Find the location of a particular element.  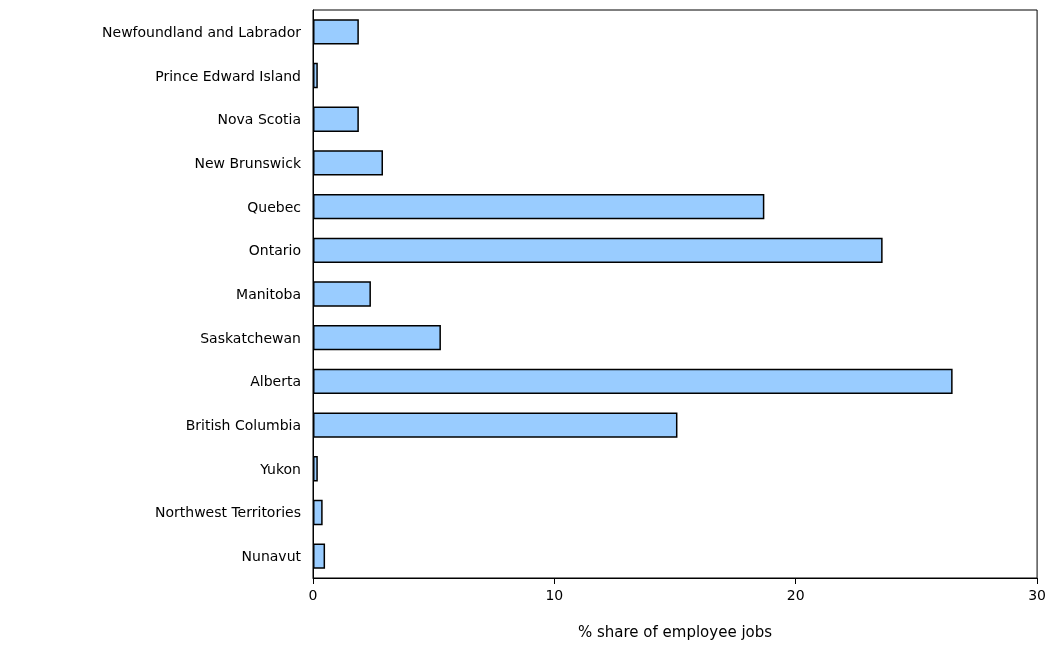

x-axis-title: % share of employee jobs is located at coordinates (675, 631).